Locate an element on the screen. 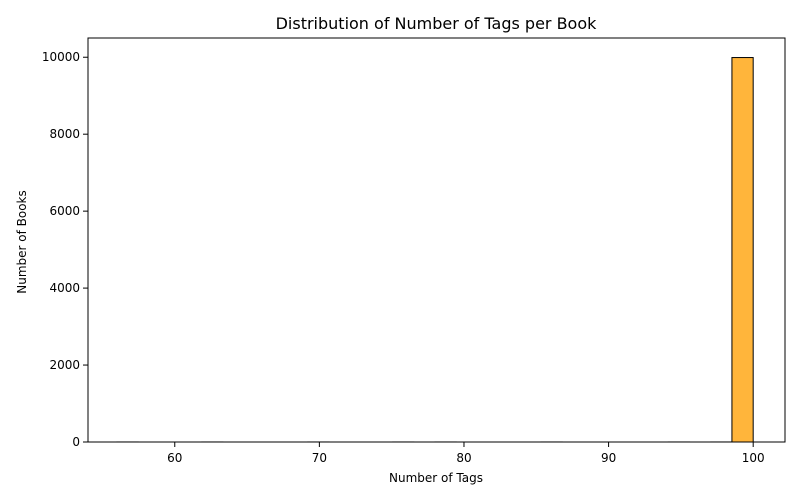 The image size is (800, 500). histogram-bar is located at coordinates (742, 250).